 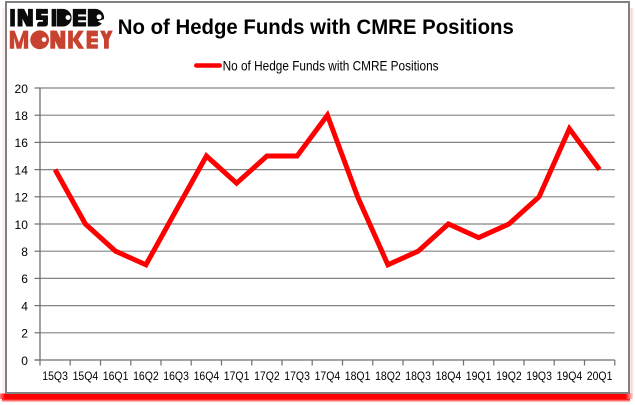 I want to click on svg-text: 19Q1, so click(x=479, y=376).